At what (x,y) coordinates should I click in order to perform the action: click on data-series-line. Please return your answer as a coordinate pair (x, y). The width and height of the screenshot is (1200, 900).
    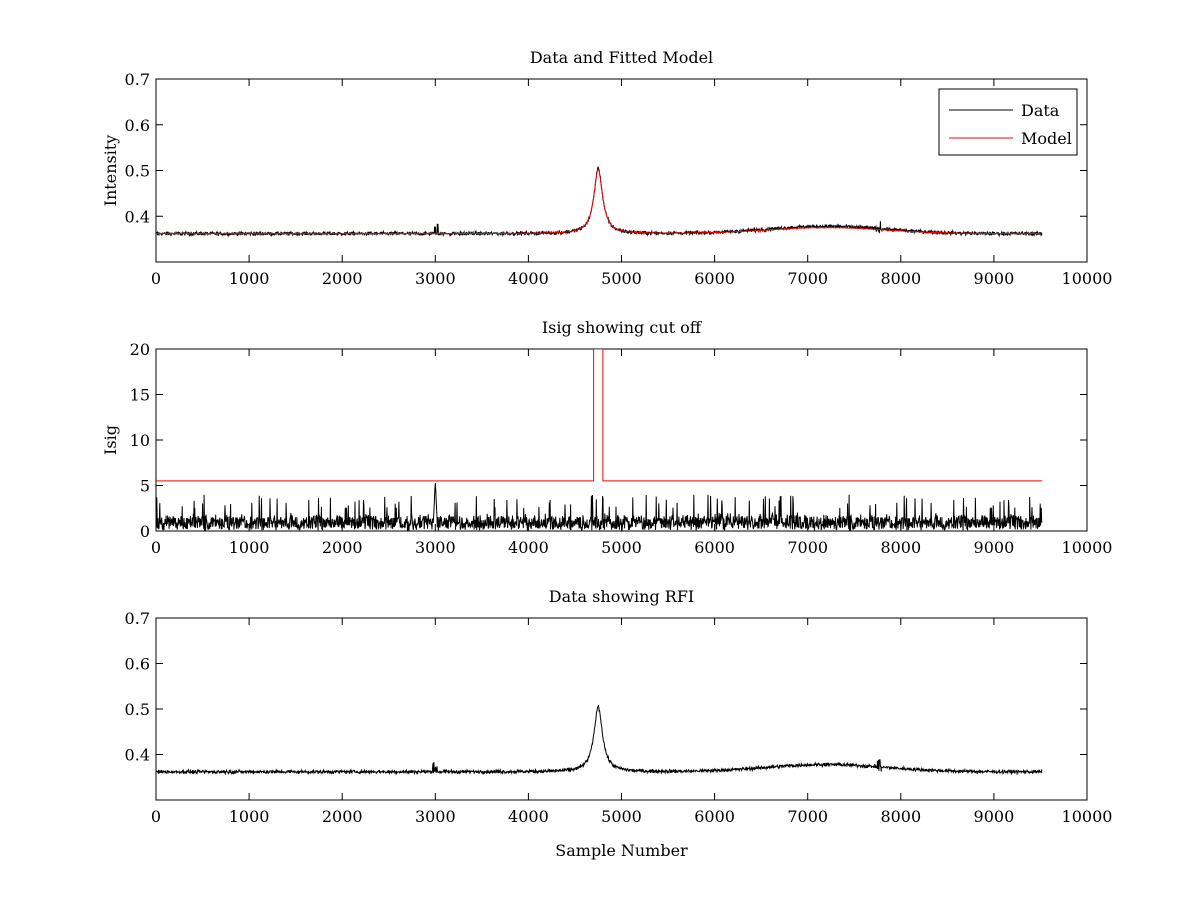
    Looking at the image, I should click on (599, 202).